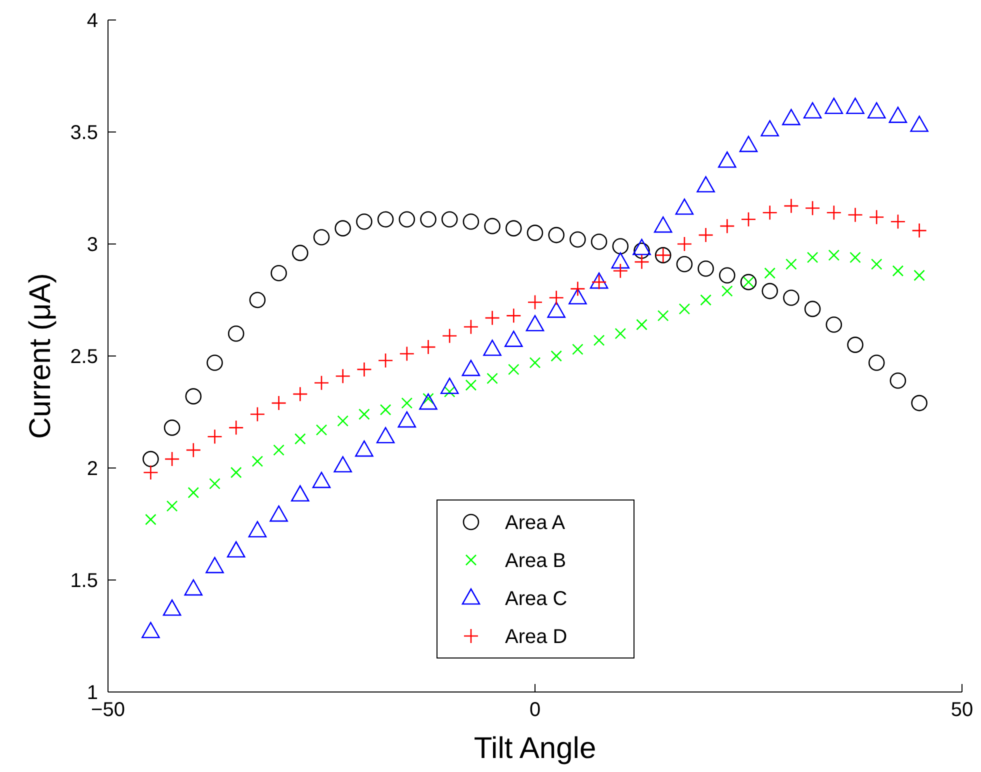  What do you see at coordinates (536, 637) in the screenshot?
I see `legend-label: Area D` at bounding box center [536, 637].